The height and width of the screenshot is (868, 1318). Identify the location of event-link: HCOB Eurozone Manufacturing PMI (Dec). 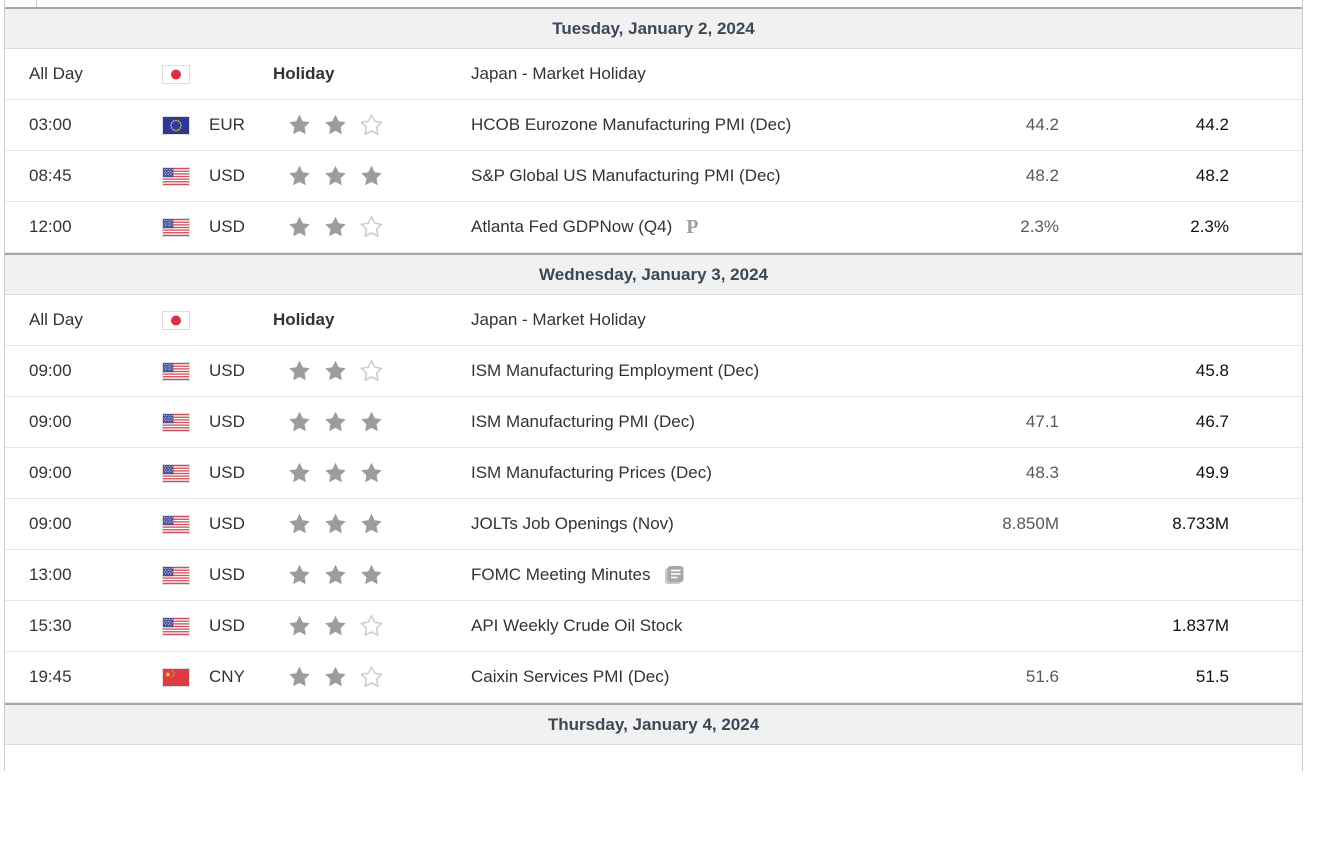
(631, 124).